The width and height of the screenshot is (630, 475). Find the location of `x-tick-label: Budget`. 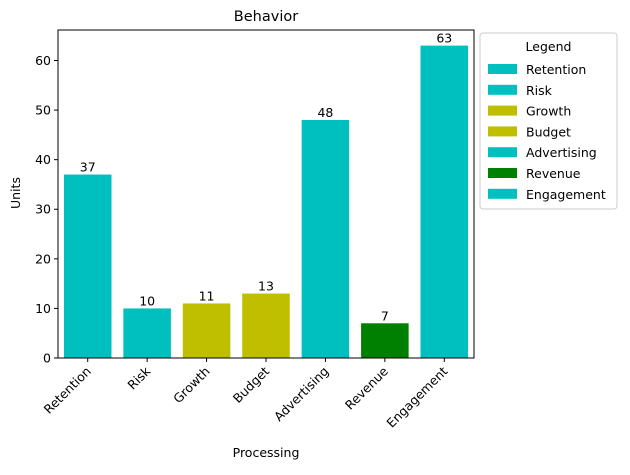

x-tick-label: Budget is located at coordinates (251, 384).